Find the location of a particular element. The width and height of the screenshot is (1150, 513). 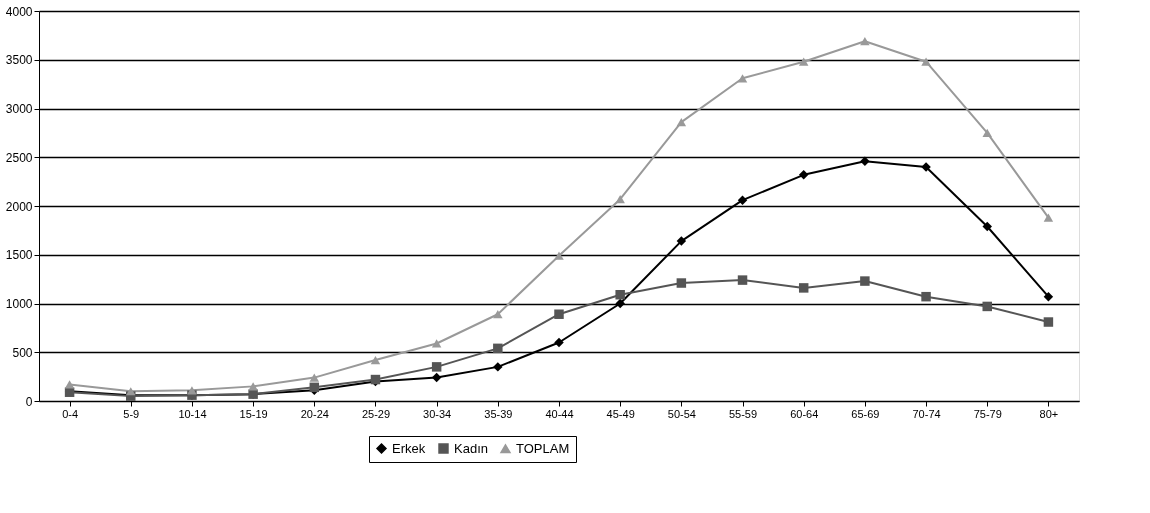

x-tick-label: 10-14 is located at coordinates (192, 413).